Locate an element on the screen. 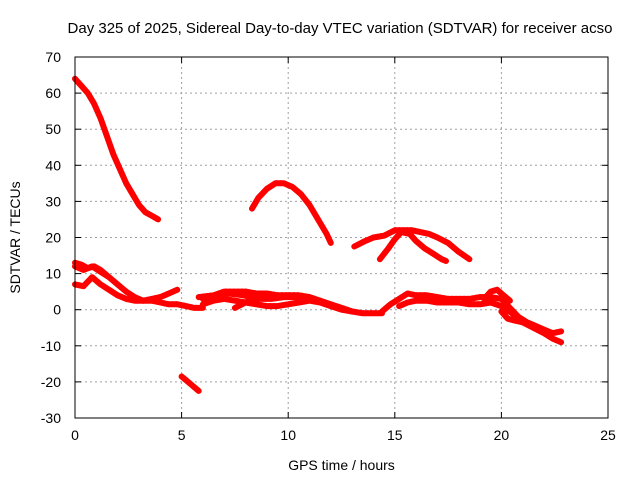  series-arc-12-marks is located at coordinates (250, 299).